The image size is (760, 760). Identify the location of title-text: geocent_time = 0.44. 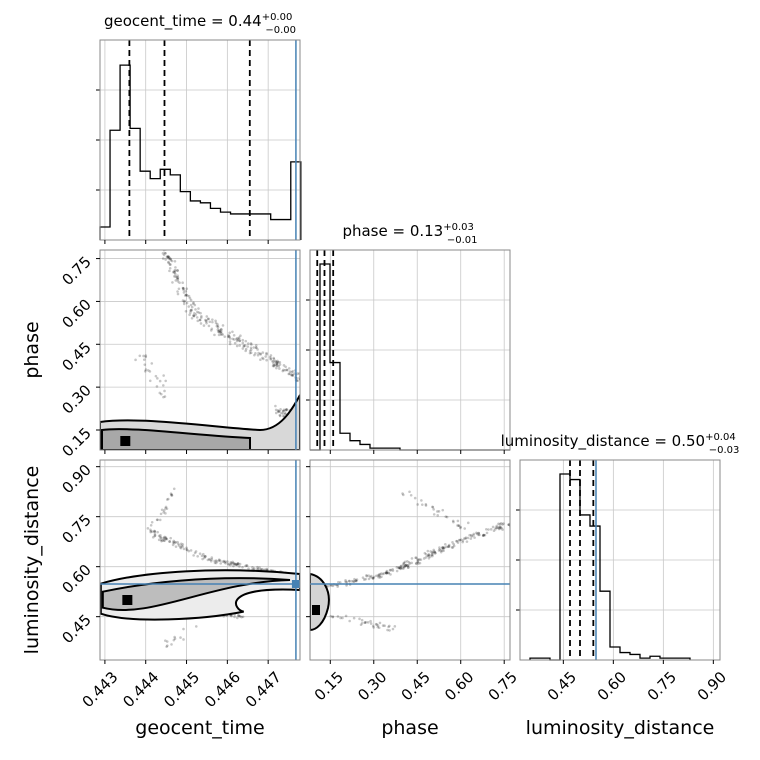
(183, 21).